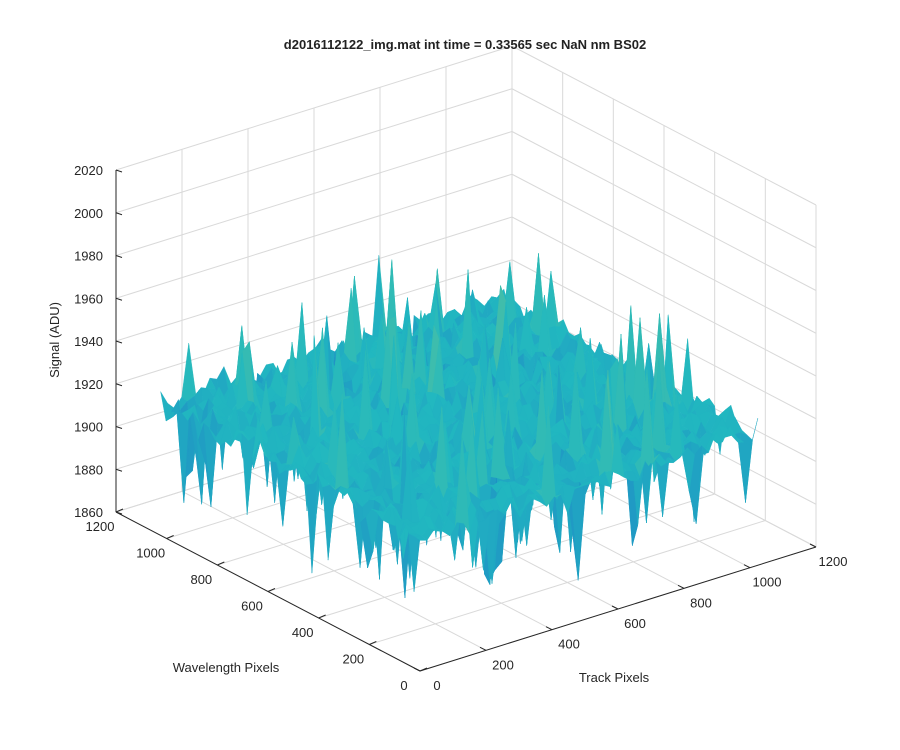 The height and width of the screenshot is (750, 900). Describe the element at coordinates (226, 667) in the screenshot. I see `y-axis-label: Wavelength Pixels` at that location.